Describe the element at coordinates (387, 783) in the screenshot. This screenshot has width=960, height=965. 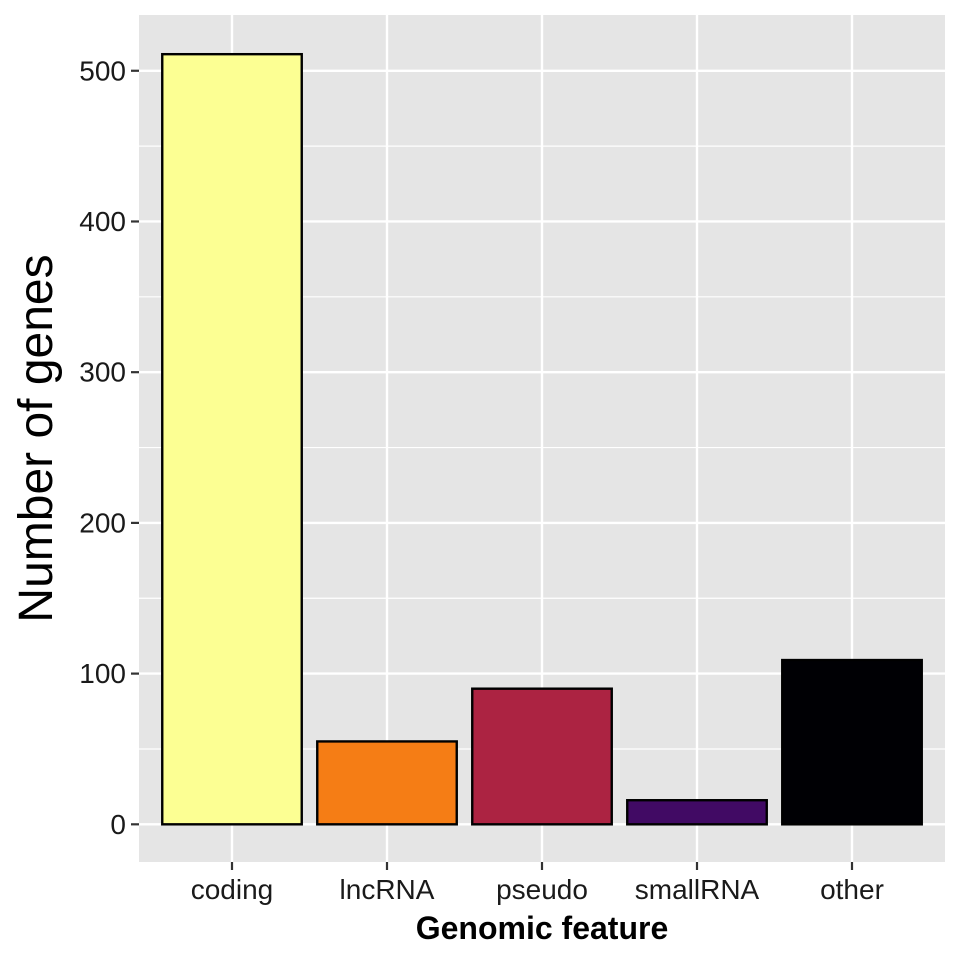
I see `bar-lncrna` at that location.